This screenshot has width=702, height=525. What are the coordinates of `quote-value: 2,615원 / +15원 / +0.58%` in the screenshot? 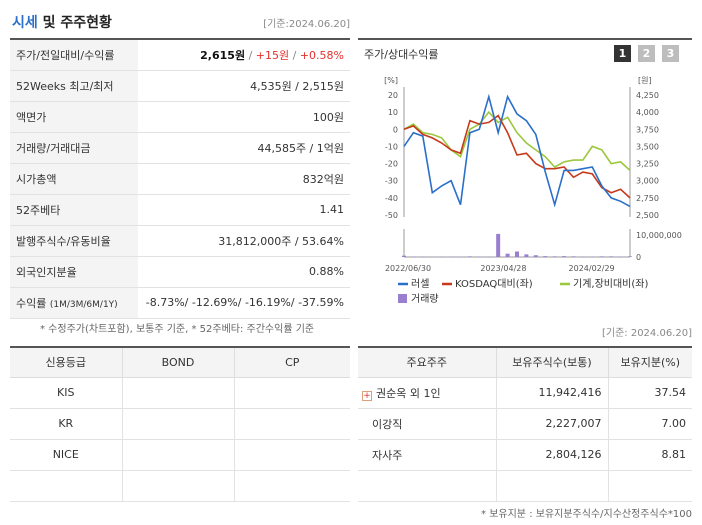 It's located at (244, 55).